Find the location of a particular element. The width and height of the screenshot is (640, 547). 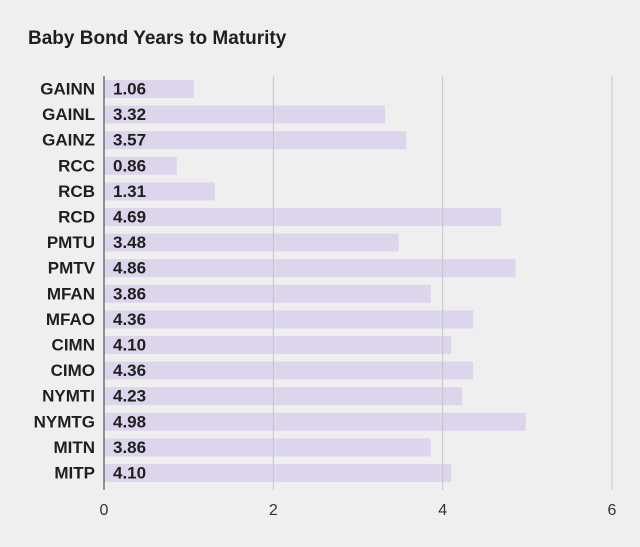

category-label: GAINL is located at coordinates (68, 114).